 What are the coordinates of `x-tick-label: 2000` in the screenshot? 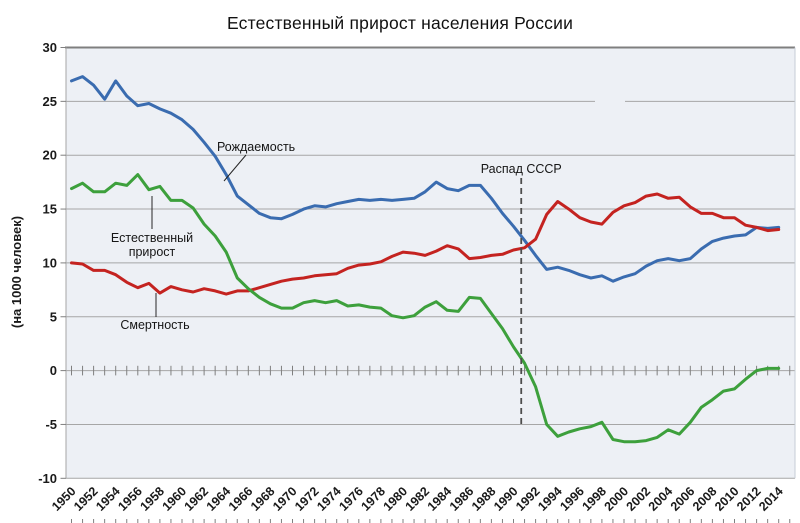 It's located at (617, 499).